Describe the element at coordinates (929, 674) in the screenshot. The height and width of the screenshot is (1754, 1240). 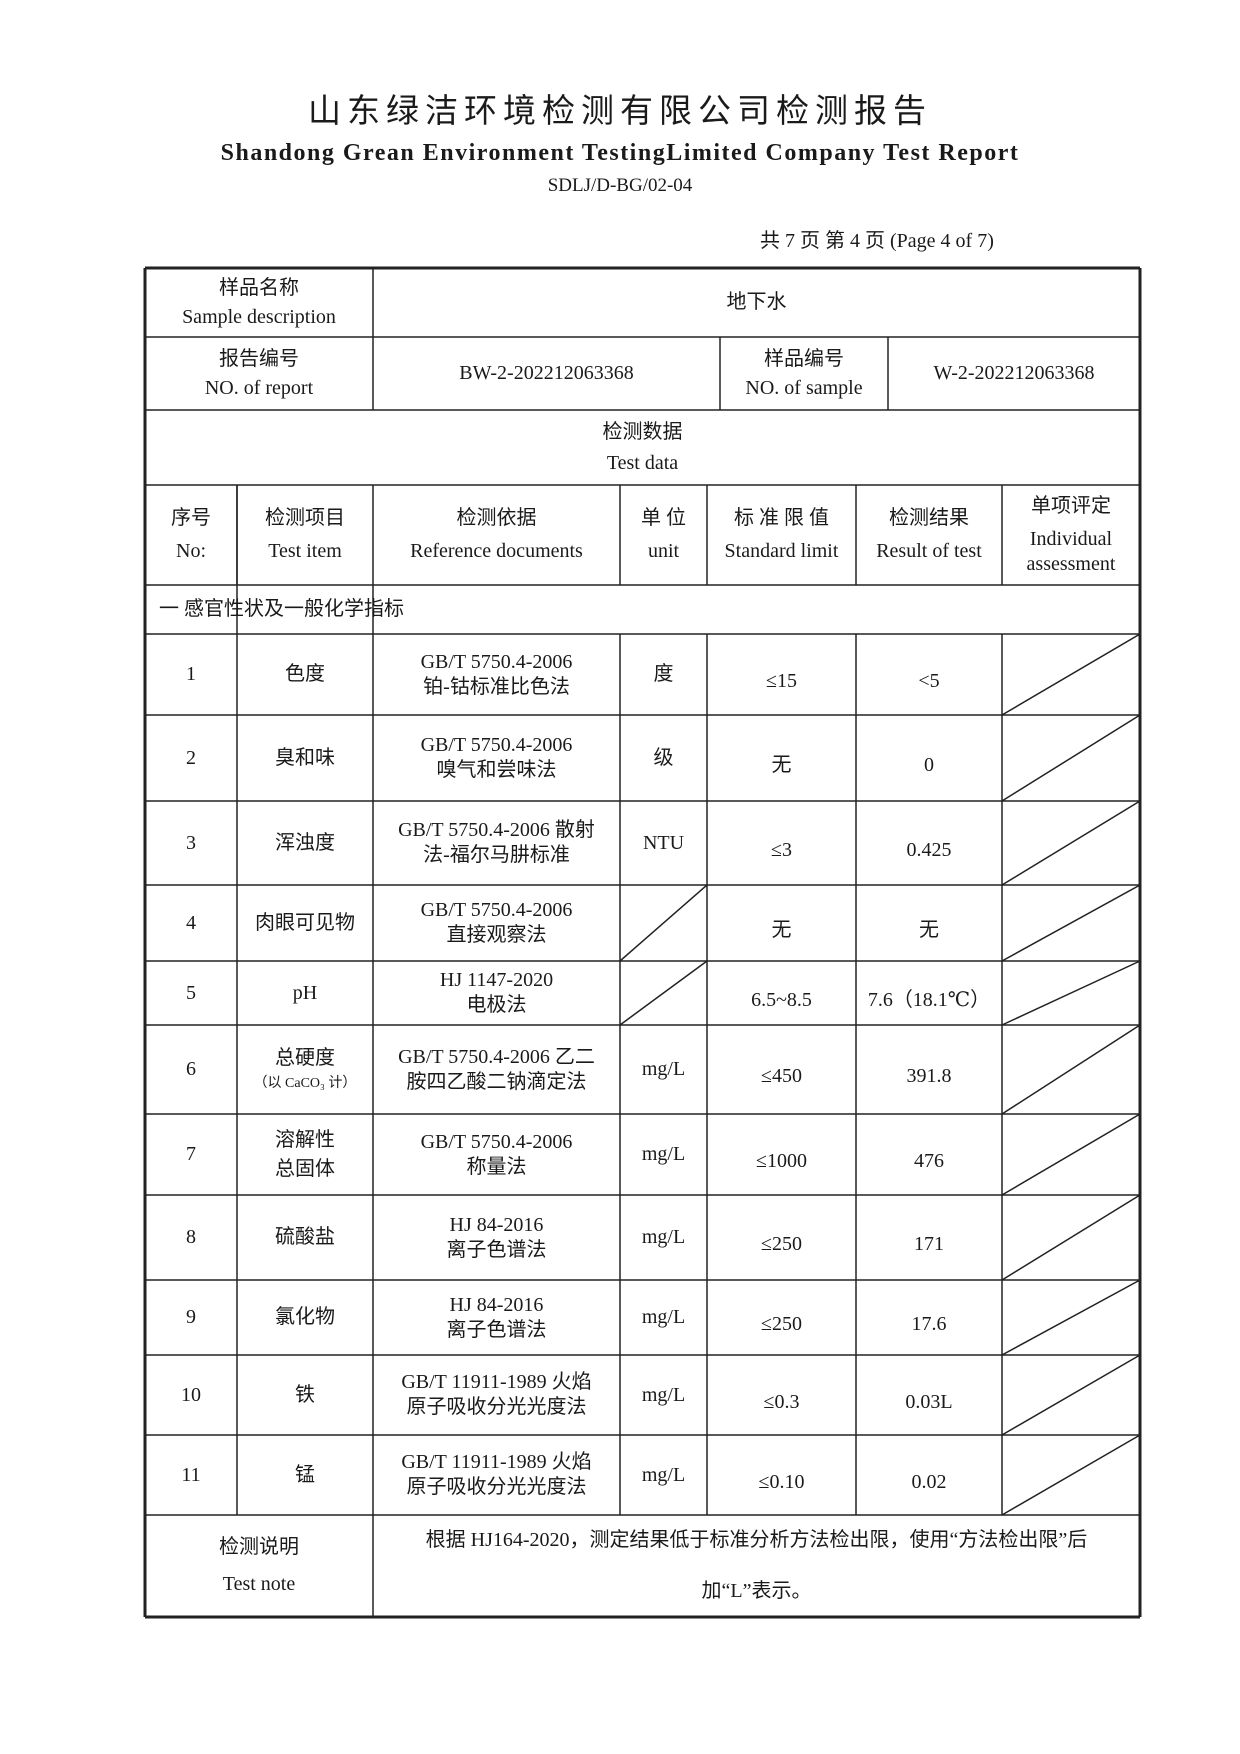
I see `table-cell-result: <5` at that location.